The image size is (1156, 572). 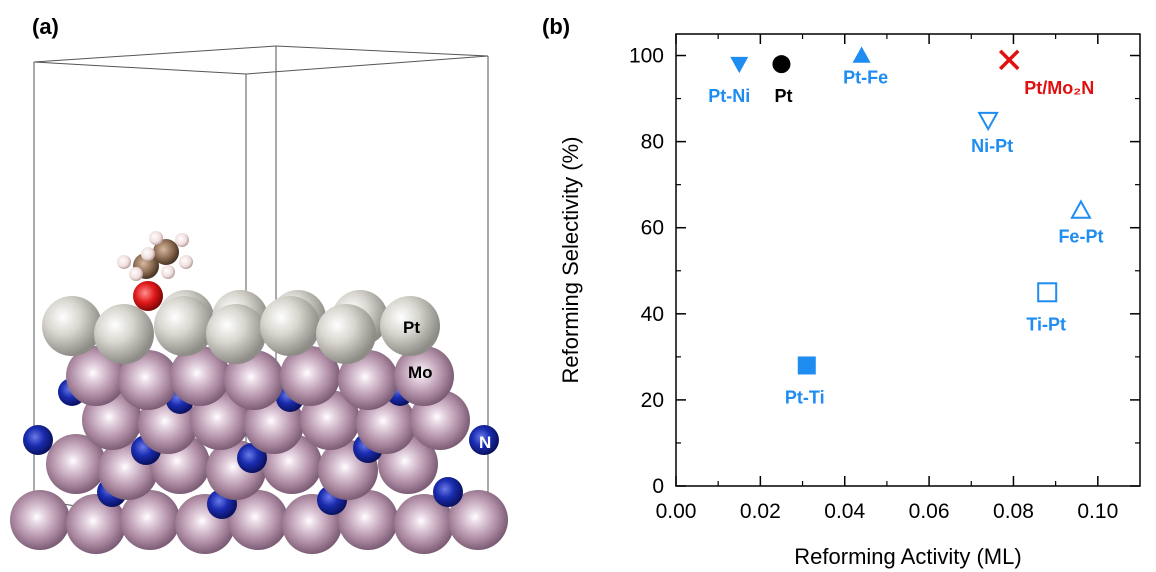 I want to click on atom-label-mo: Mo, so click(x=420, y=372).